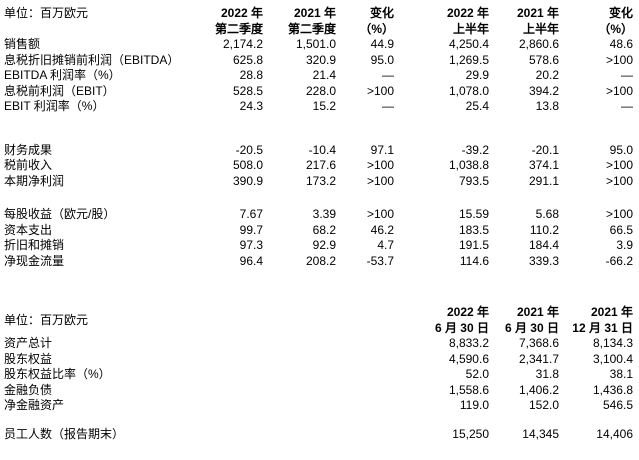 This screenshot has height=460, width=639. What do you see at coordinates (320, 90) in the screenshot?
I see `value-cell: 228.0` at bounding box center [320, 90].